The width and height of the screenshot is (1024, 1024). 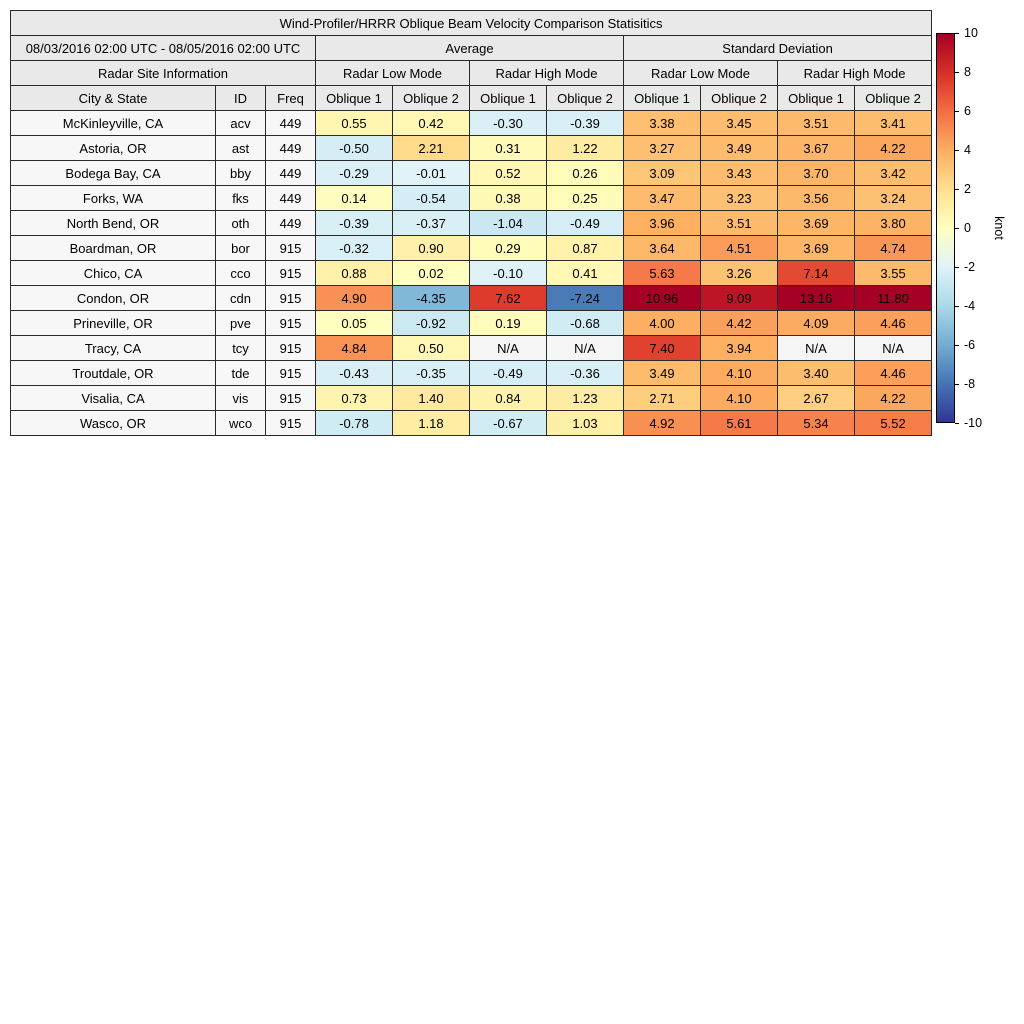 I want to click on city-state-cell: Prineville, OR, so click(x=113, y=323).